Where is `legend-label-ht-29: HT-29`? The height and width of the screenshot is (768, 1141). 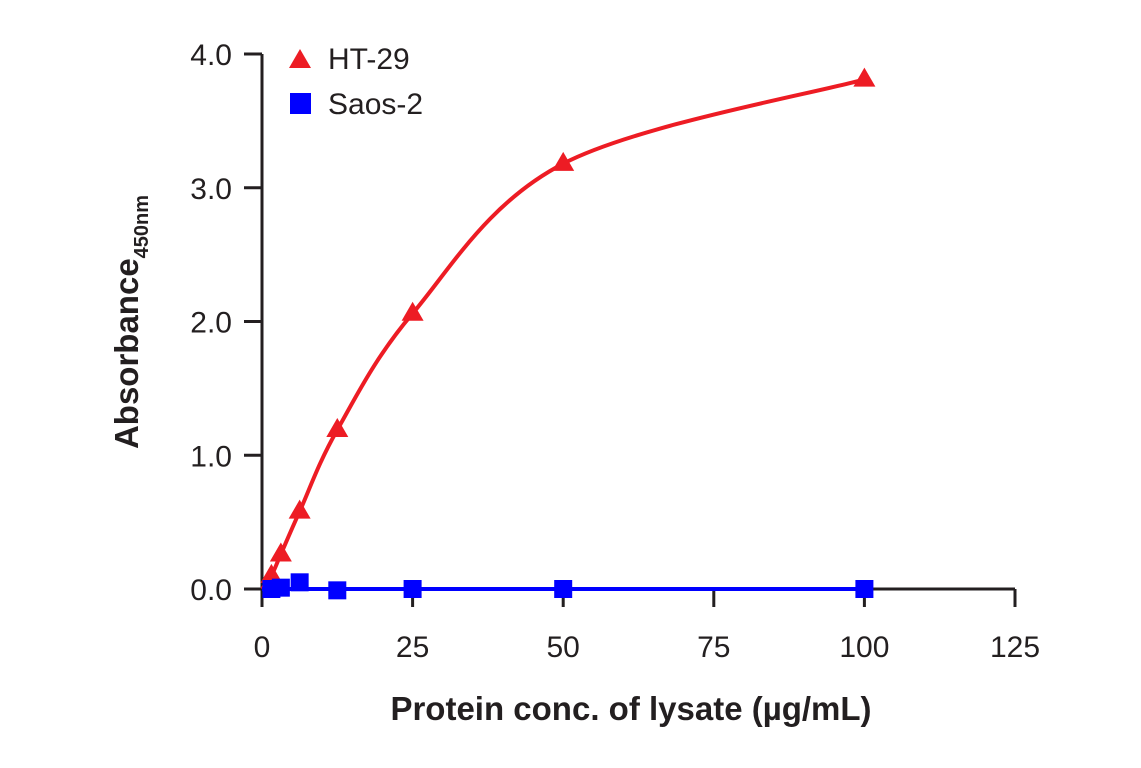
legend-label-ht-29: HT-29 is located at coordinates (369, 59).